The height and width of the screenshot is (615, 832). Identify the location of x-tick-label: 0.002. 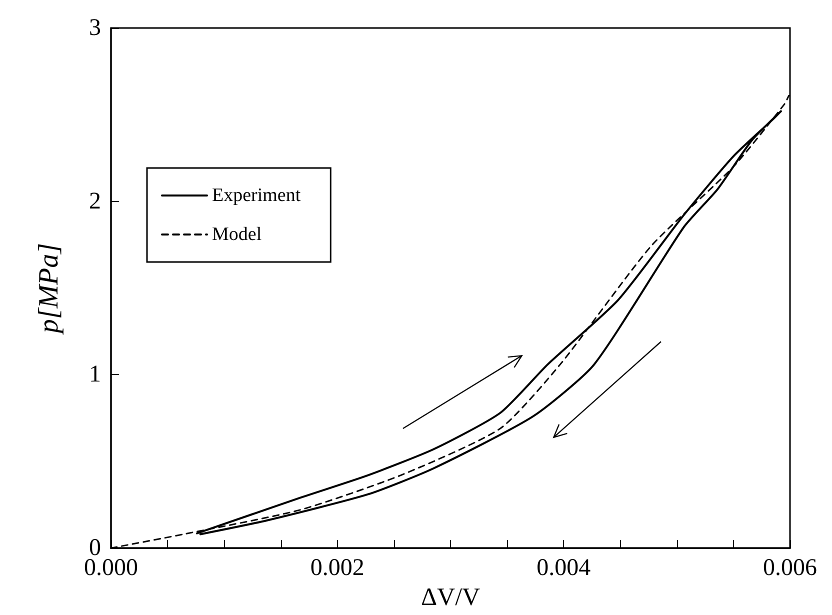
(337, 568).